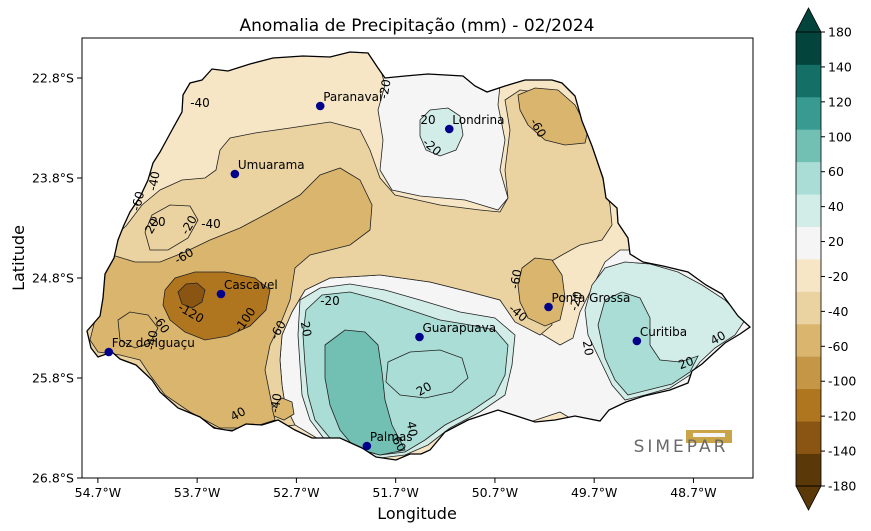  What do you see at coordinates (591, 298) in the screenshot?
I see `city-label: Ponta Grossa` at bounding box center [591, 298].